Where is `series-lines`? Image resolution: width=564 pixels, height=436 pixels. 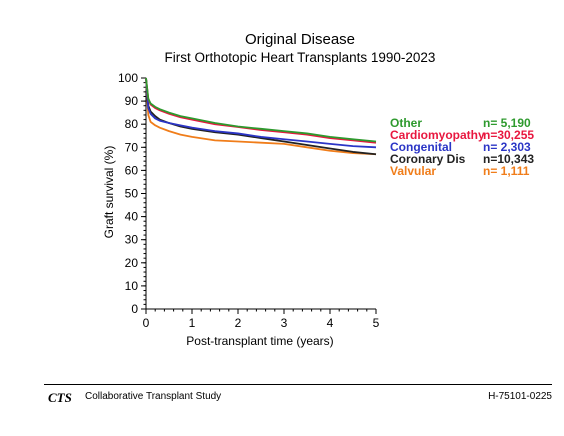
series-lines is located at coordinates (261, 116).